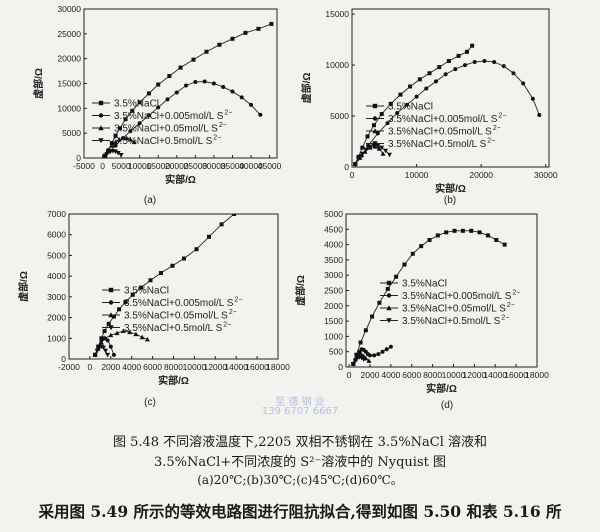 This screenshot has width=600, height=532. What do you see at coordinates (417, 175) in the screenshot?
I see `x-tick-label: 10000` at bounding box center [417, 175].